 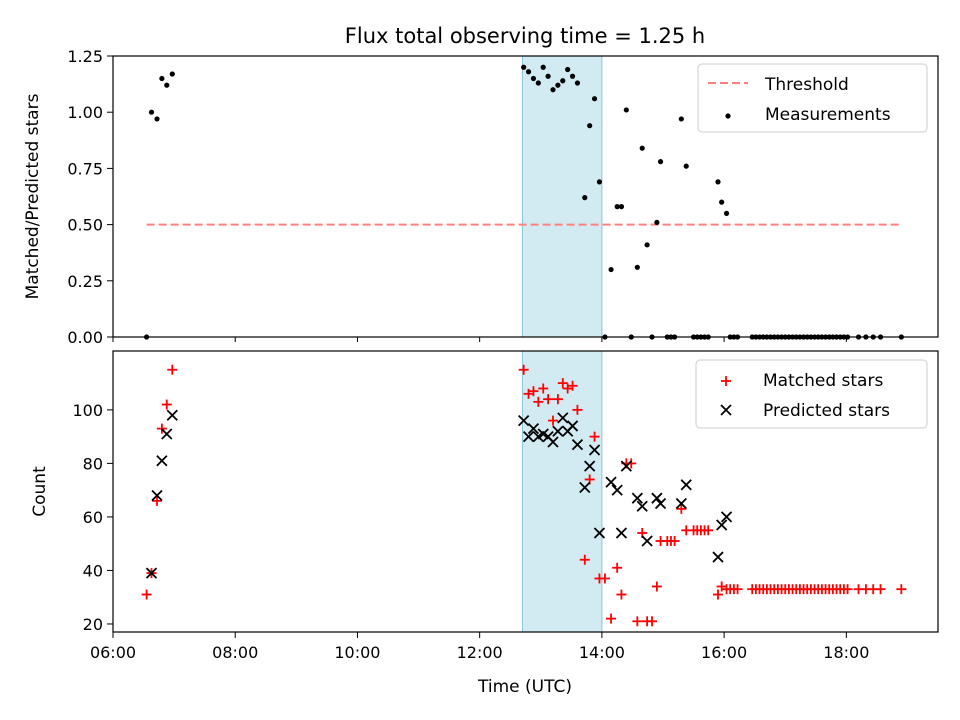 I want to click on bottom-y-ticks: 20 40 60 80 100, so click(x=92, y=517).